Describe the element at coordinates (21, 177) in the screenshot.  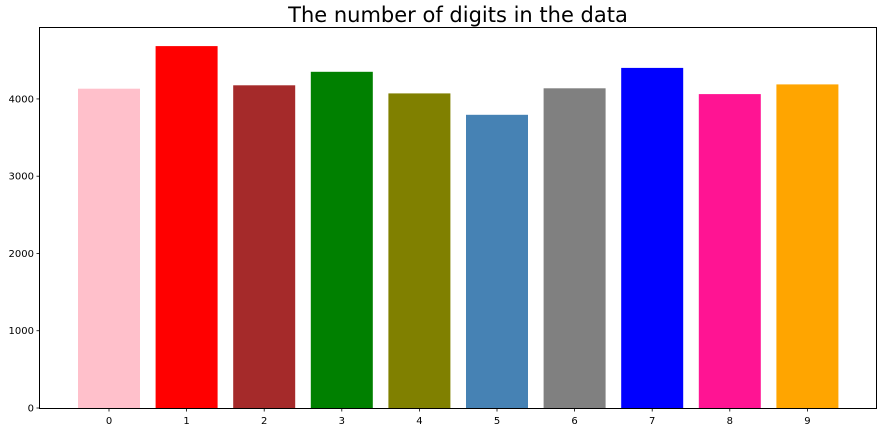
I see `y-tick-label: 3000` at that location.